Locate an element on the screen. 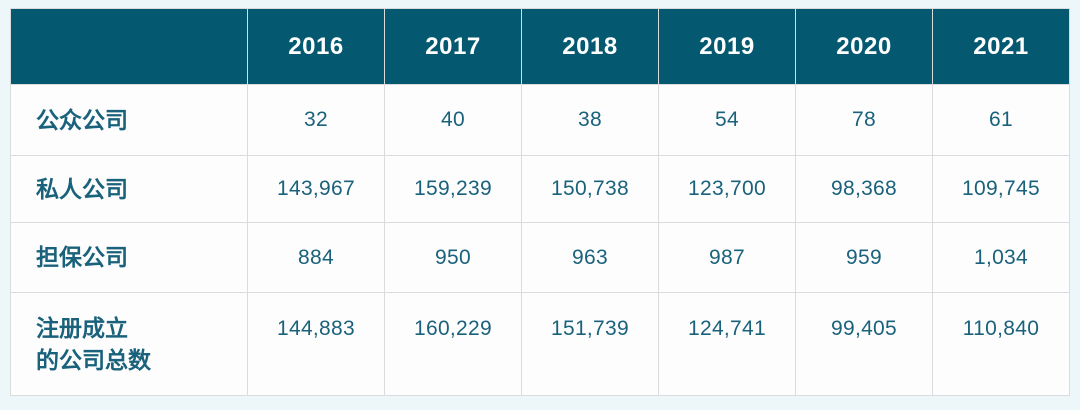  cell-value: 959 is located at coordinates (864, 257).